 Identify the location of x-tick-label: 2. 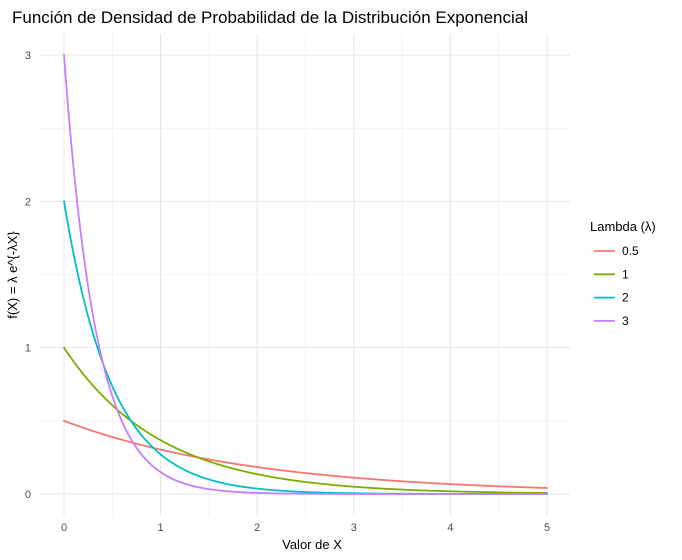
(257, 528).